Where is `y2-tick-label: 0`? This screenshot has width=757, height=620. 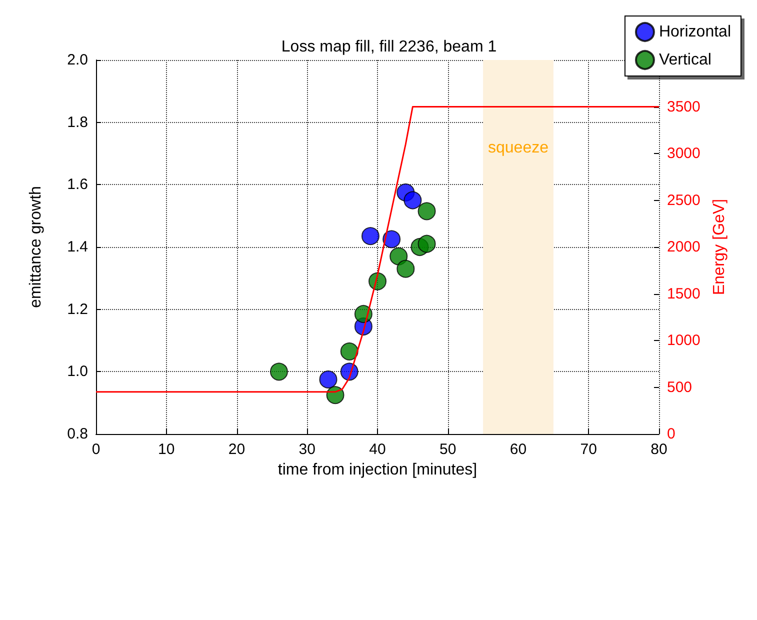
y2-tick-label: 0 is located at coordinates (671, 434).